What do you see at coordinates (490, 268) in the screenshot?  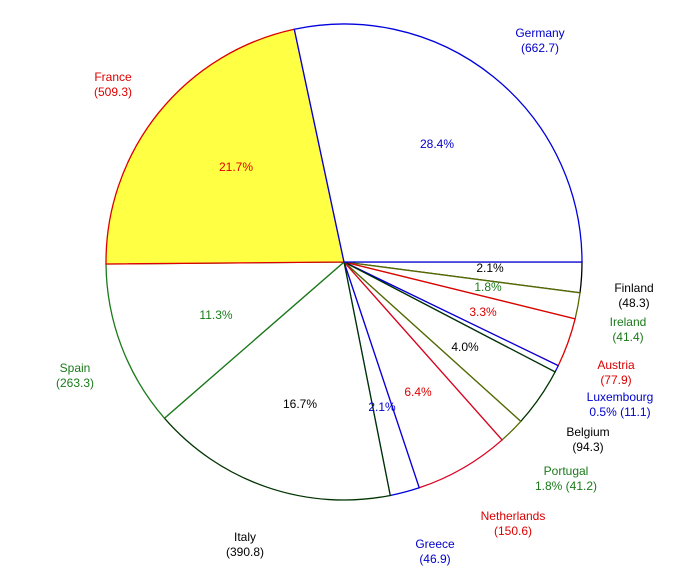 I see `percent-label-finland: 2.1%` at bounding box center [490, 268].